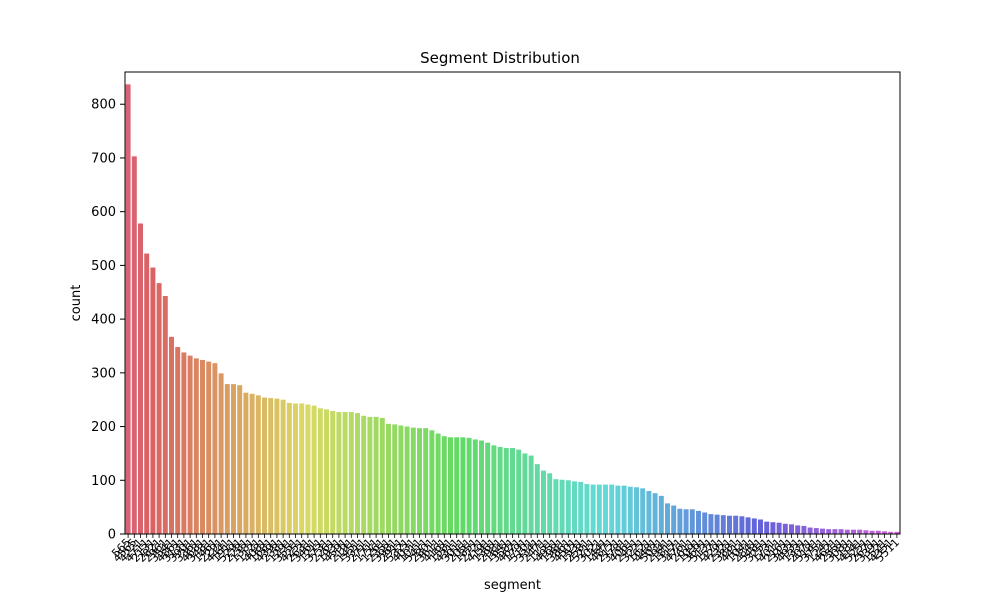  What do you see at coordinates (103, 212) in the screenshot?
I see `y-tick-label: 600` at bounding box center [103, 212].